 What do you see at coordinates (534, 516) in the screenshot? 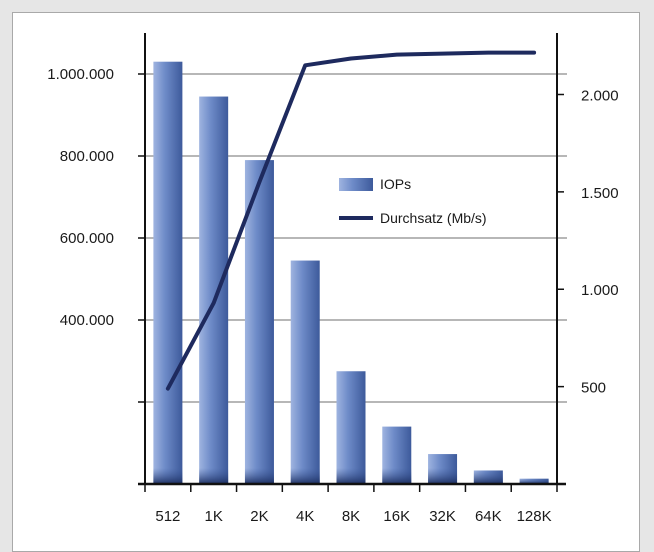
I see `x-axis-label-128K: 128K` at bounding box center [534, 516].